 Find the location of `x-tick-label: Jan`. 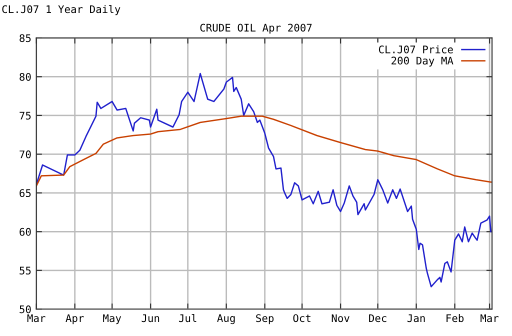

x-tick-label: Jan is located at coordinates (416, 318).